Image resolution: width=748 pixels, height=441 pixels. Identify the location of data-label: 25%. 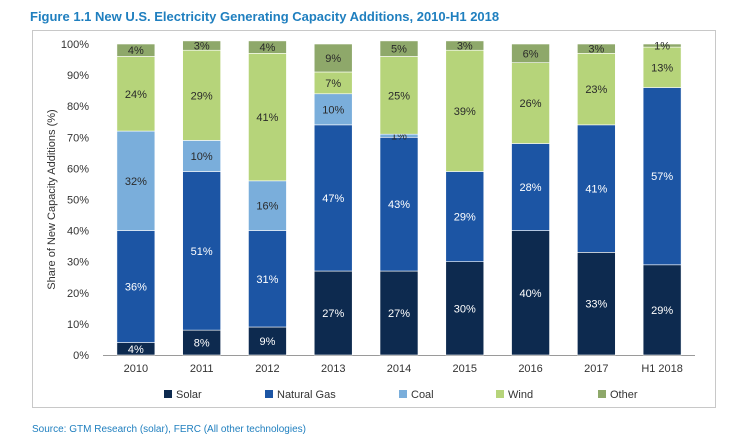
(399, 96).